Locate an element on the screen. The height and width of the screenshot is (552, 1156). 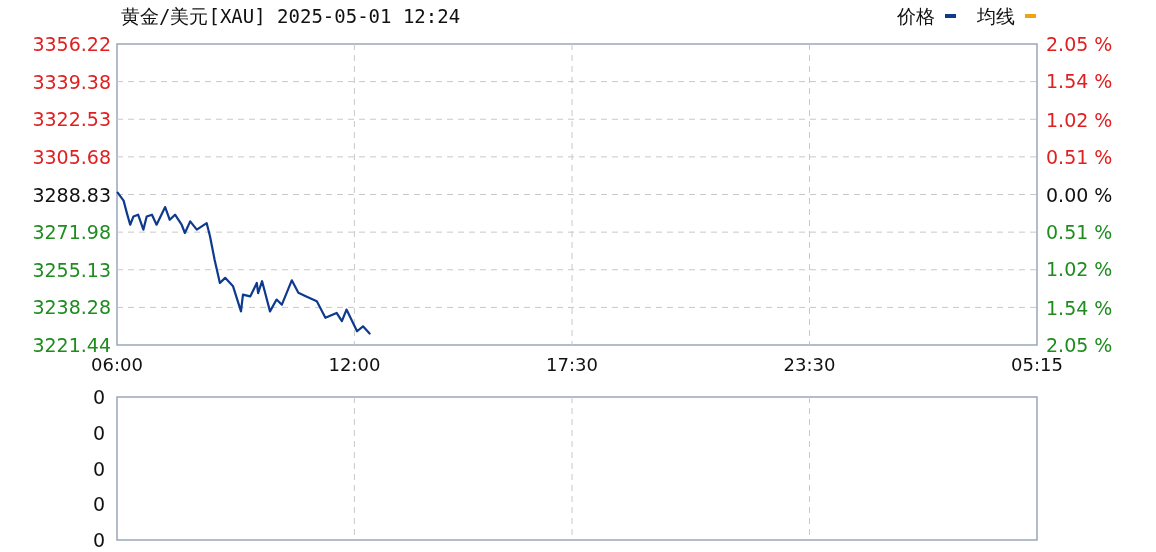
x-tick-label: 23:30 is located at coordinates (809, 364).